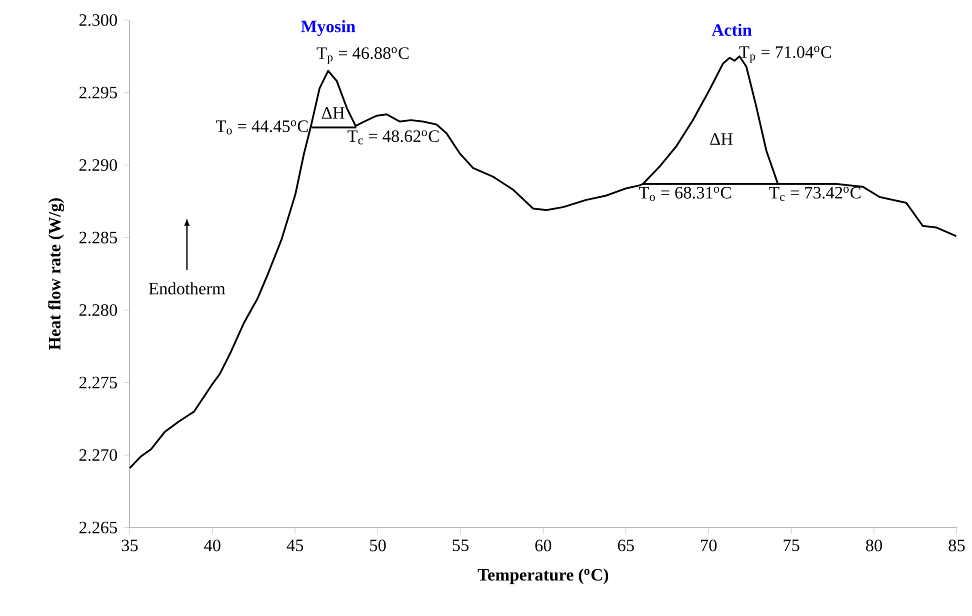 The image size is (972, 616). What do you see at coordinates (98, 310) in the screenshot?
I see `y-tick-label: 2.280` at bounding box center [98, 310].